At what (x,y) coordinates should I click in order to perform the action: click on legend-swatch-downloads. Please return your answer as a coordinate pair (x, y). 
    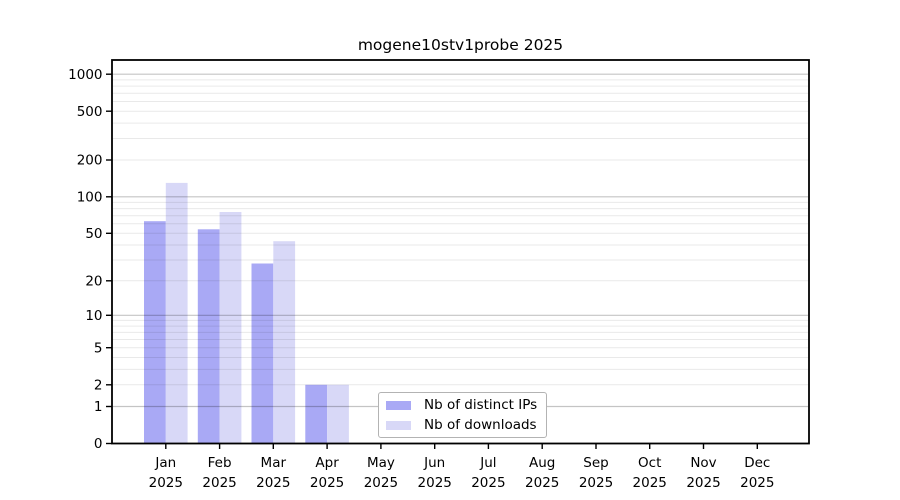
    Looking at the image, I should click on (398, 425).